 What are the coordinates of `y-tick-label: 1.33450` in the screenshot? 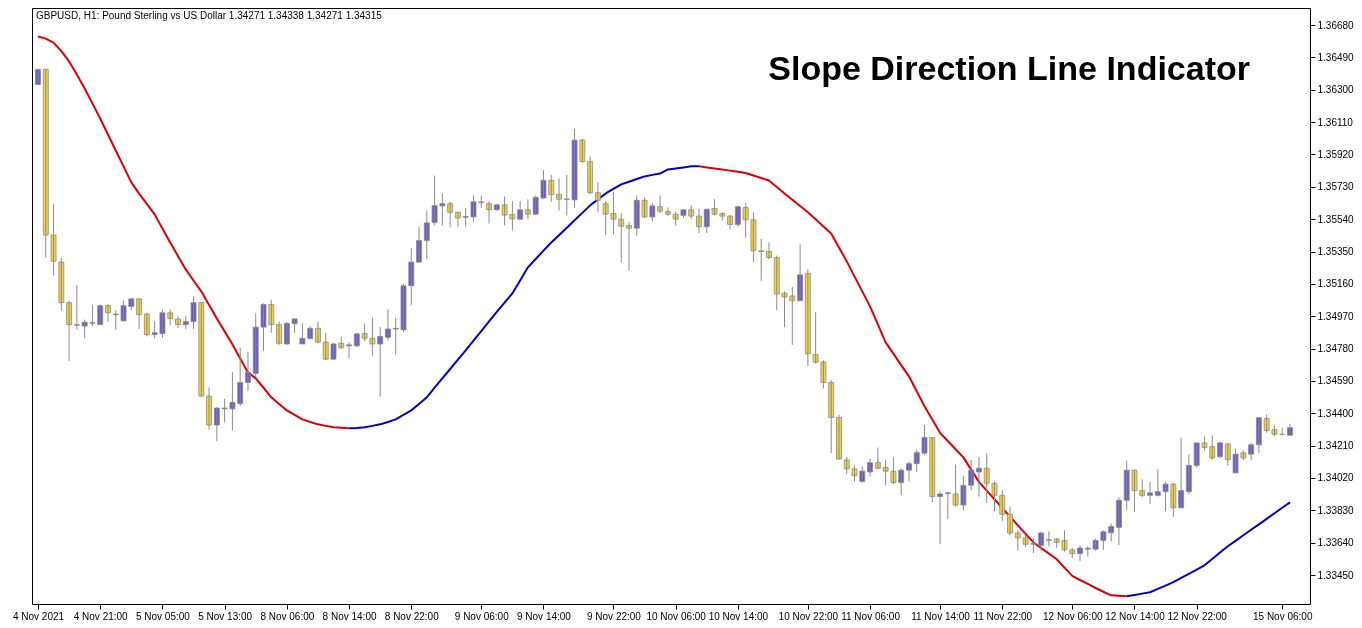 It's located at (1336, 575).